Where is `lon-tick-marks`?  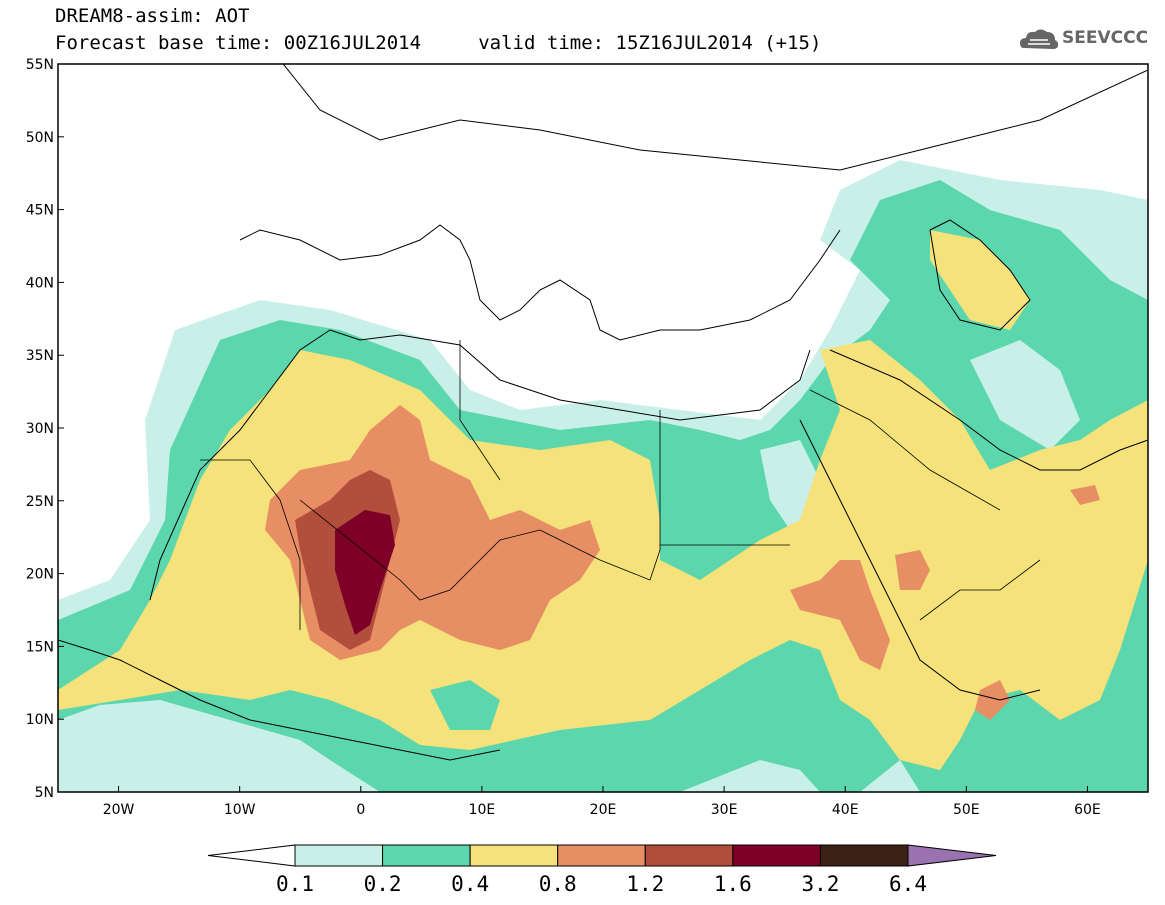
lon-tick-marks is located at coordinates (603, 789).